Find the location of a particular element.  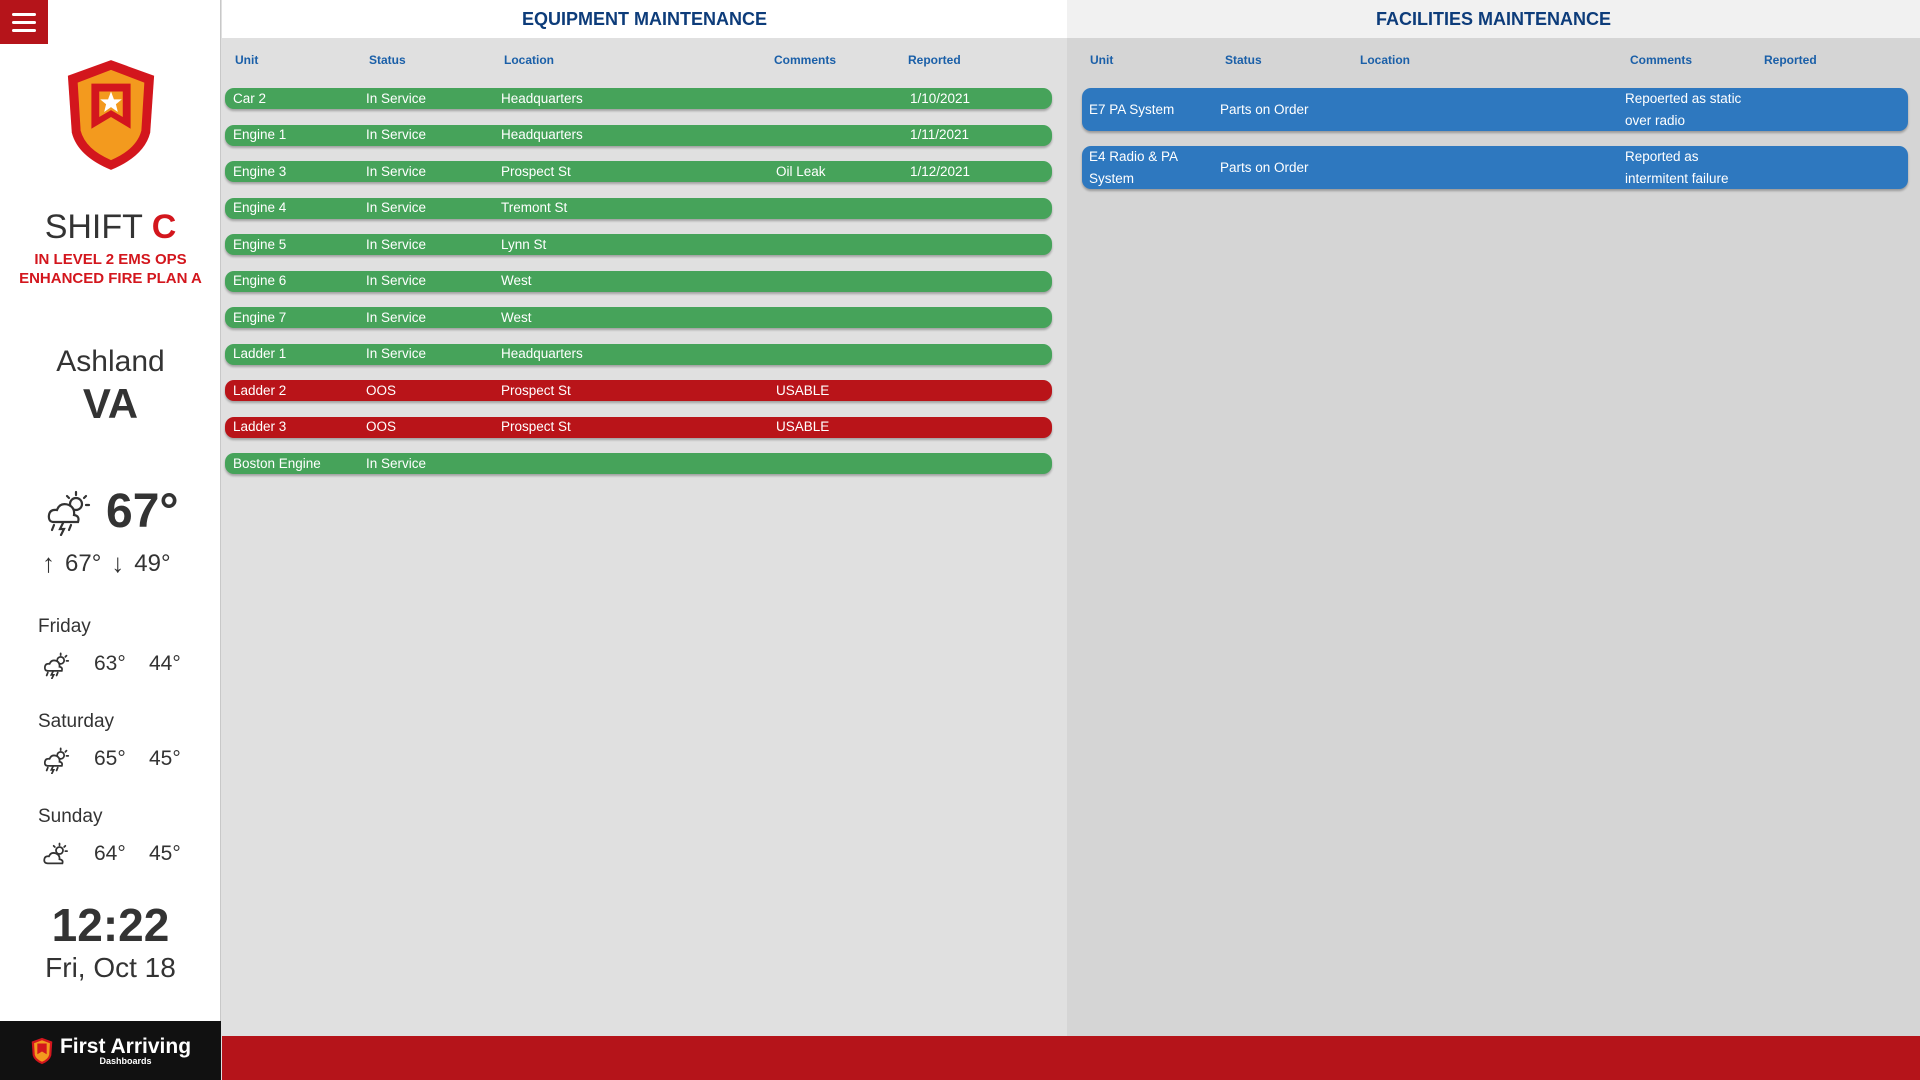

table-row: Engine 1 In Service Headquarters 1/11/2021 is located at coordinates (638, 135).